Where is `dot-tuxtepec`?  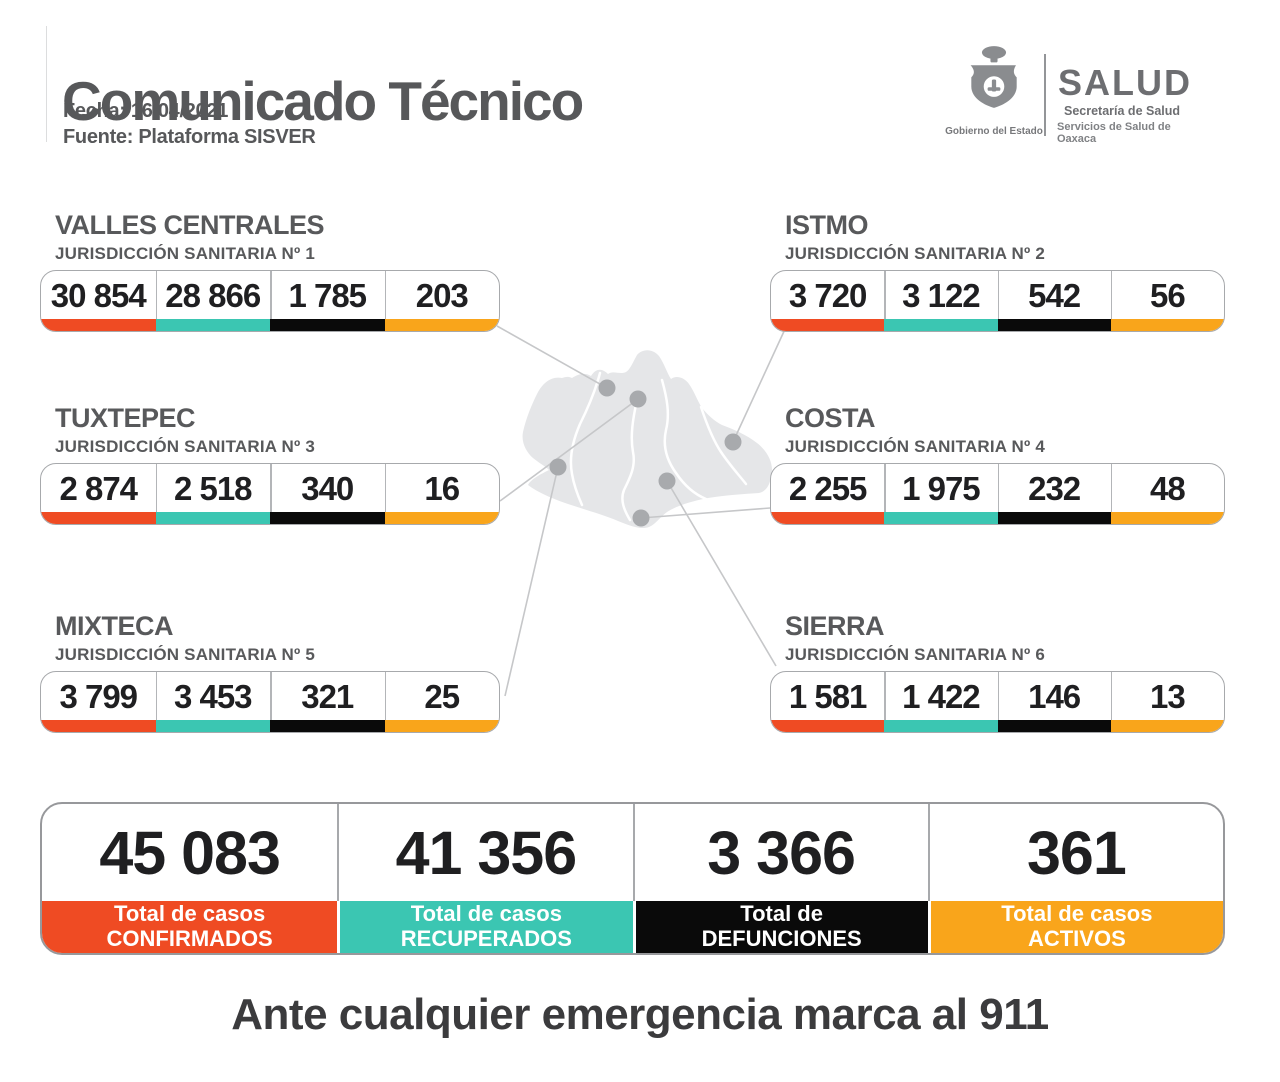
dot-tuxtepec is located at coordinates (638, 399).